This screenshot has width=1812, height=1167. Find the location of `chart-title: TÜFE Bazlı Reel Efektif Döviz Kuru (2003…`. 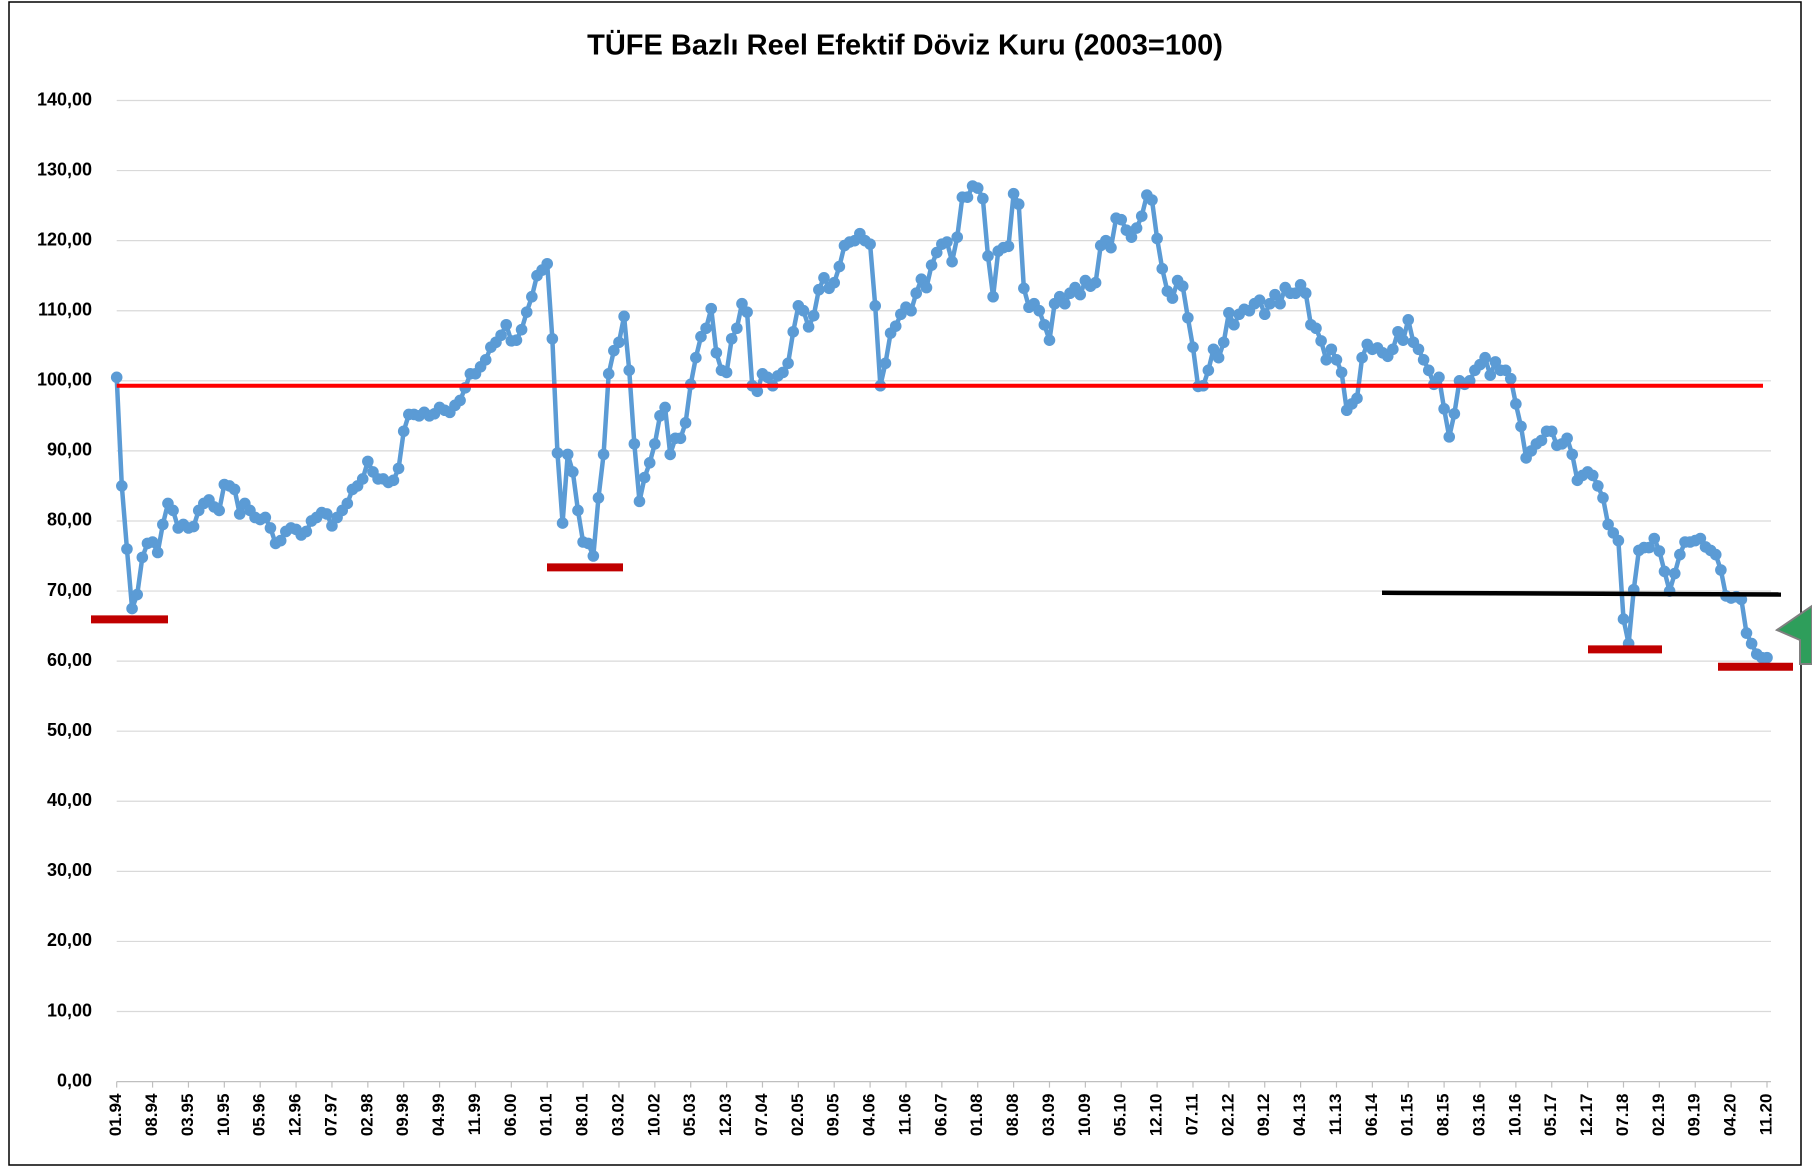

chart-title: TÜFE Bazlı Reel Efektif Döviz Kuru (2003… is located at coordinates (905, 45).